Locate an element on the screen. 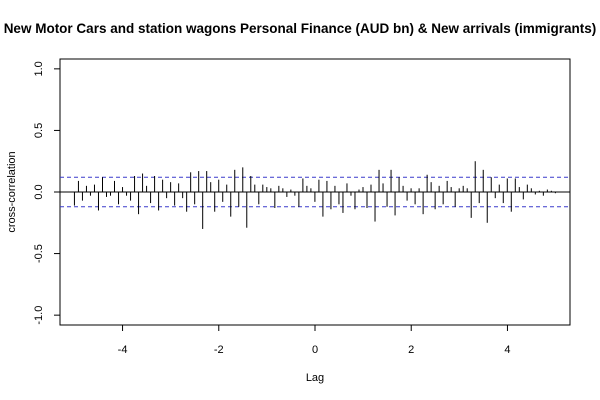 The width and height of the screenshot is (600, 400). x-tick-label: -2 is located at coordinates (219, 350).